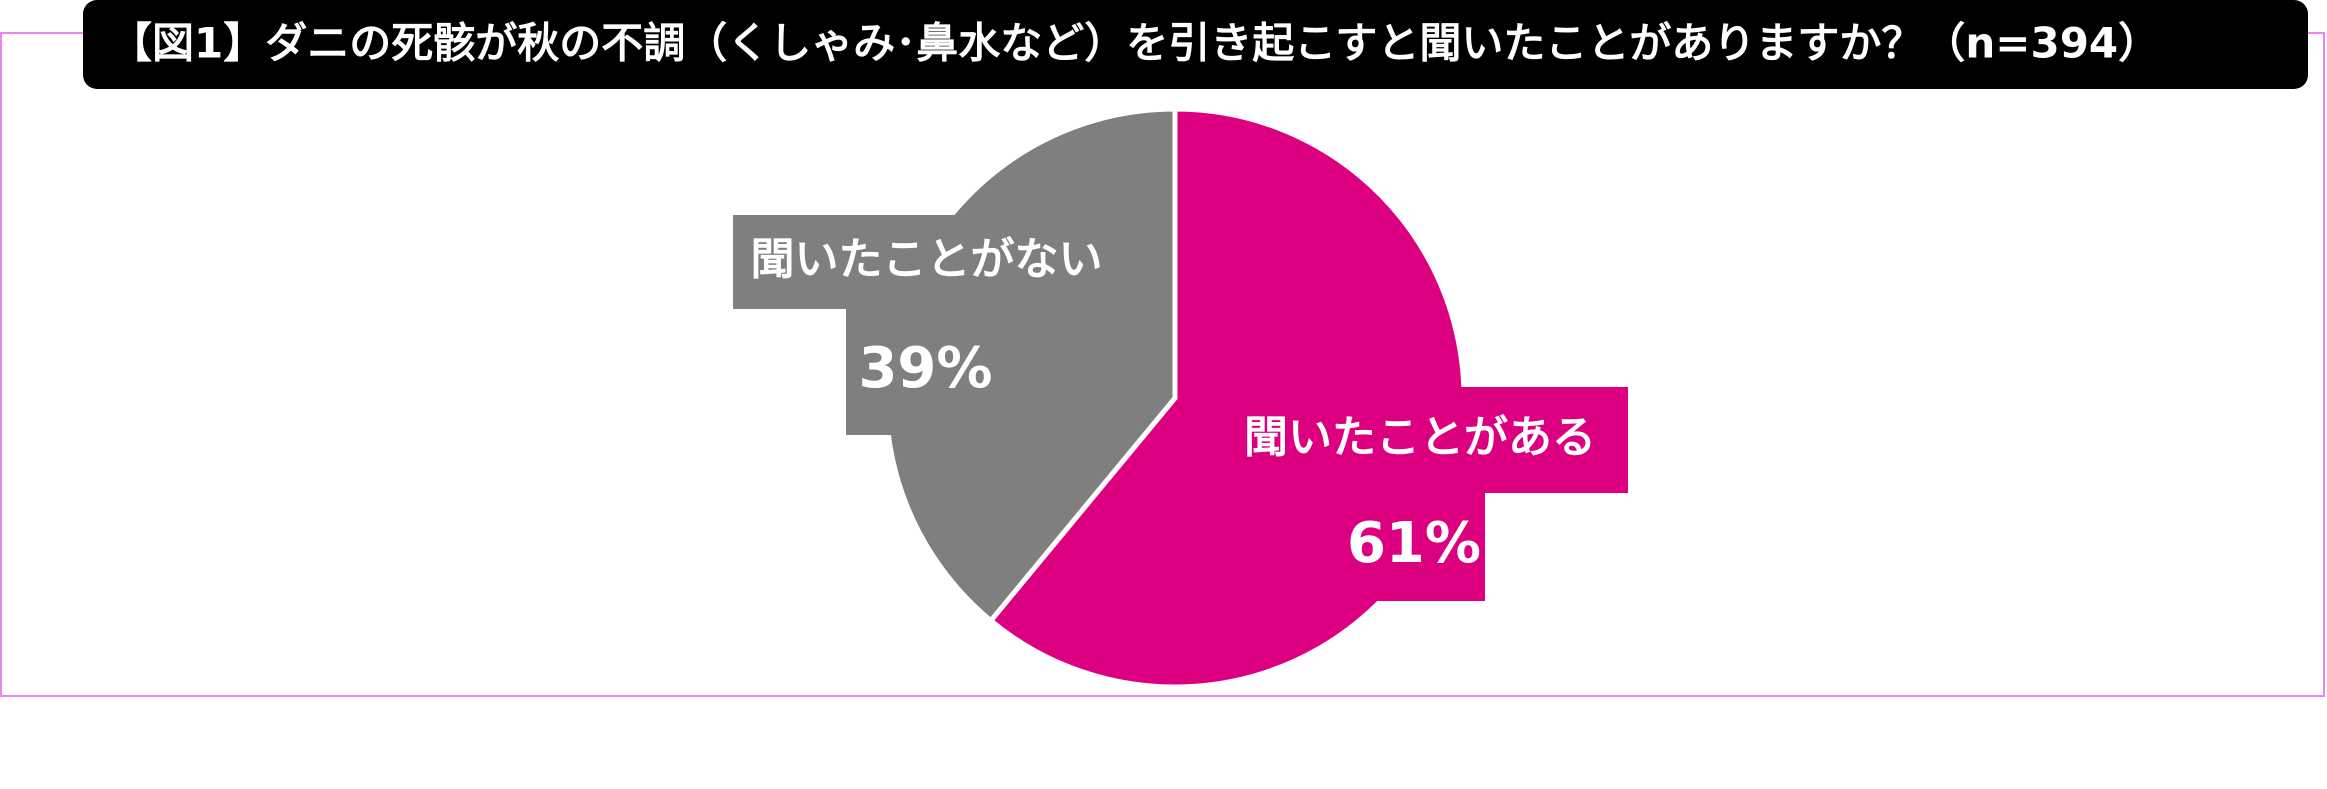  What do you see at coordinates (925, 368) in the screenshot?
I see `value-label: 39%` at bounding box center [925, 368].